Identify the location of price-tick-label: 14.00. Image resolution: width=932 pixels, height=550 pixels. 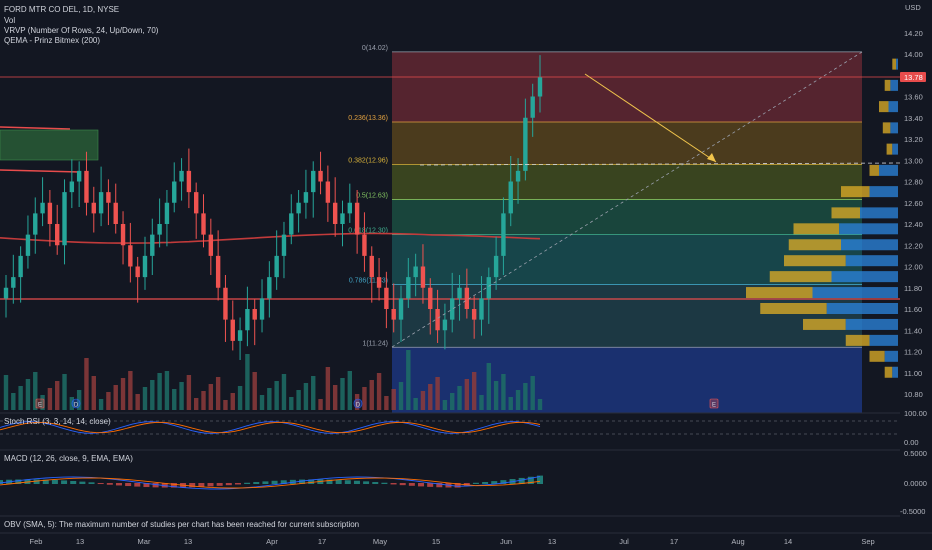
(913, 54).